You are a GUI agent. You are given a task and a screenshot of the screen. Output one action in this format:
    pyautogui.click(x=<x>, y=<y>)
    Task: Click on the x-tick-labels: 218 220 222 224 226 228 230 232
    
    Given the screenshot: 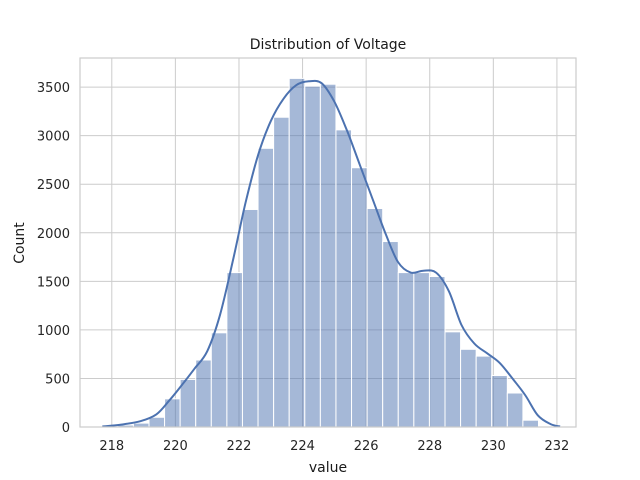 What is the action you would take?
    pyautogui.click(x=334, y=446)
    